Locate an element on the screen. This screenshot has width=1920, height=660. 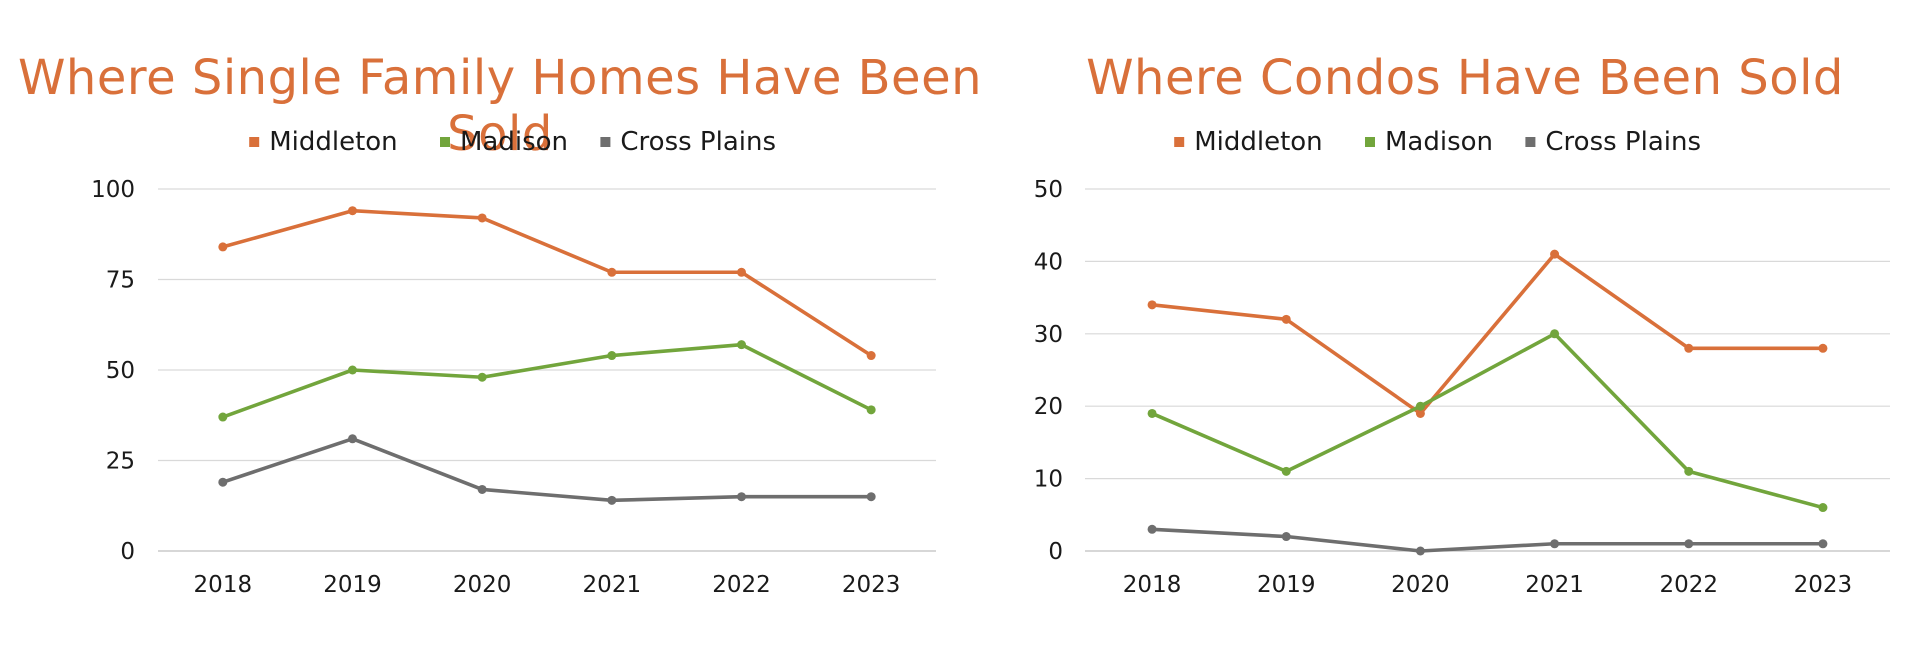
chart-title: Where Single Family Homes Have Been Sold is located at coordinates (500, 106).